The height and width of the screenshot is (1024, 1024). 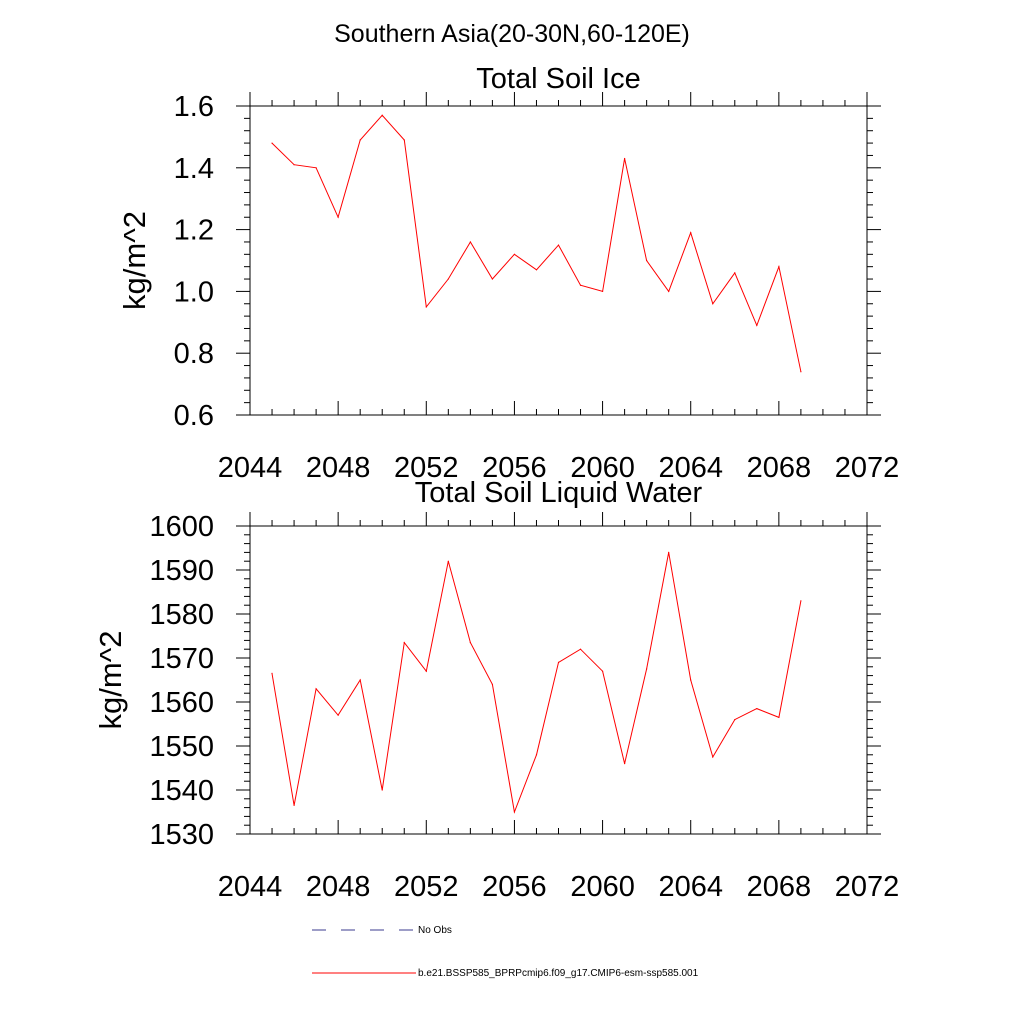 I want to click on y-tick-label: 1580, so click(x=181, y=615).